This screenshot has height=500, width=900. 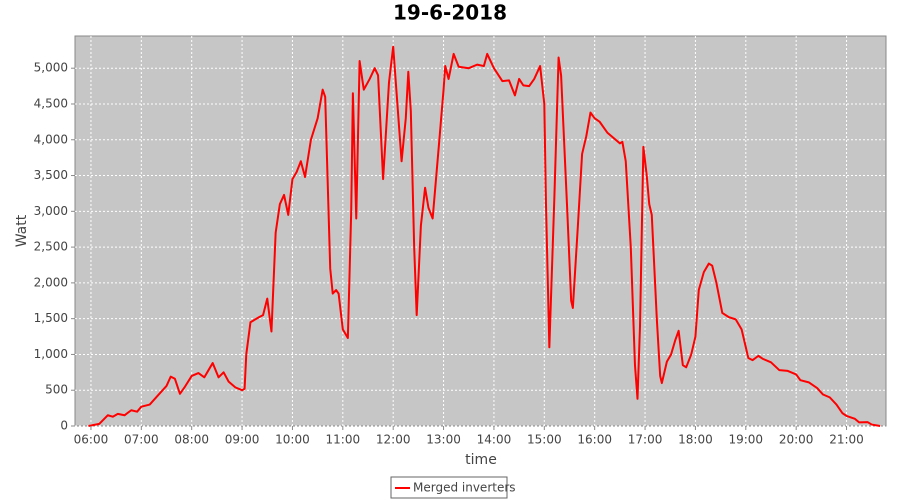 I want to click on x-tick-label: 07:00, so click(x=141, y=440).